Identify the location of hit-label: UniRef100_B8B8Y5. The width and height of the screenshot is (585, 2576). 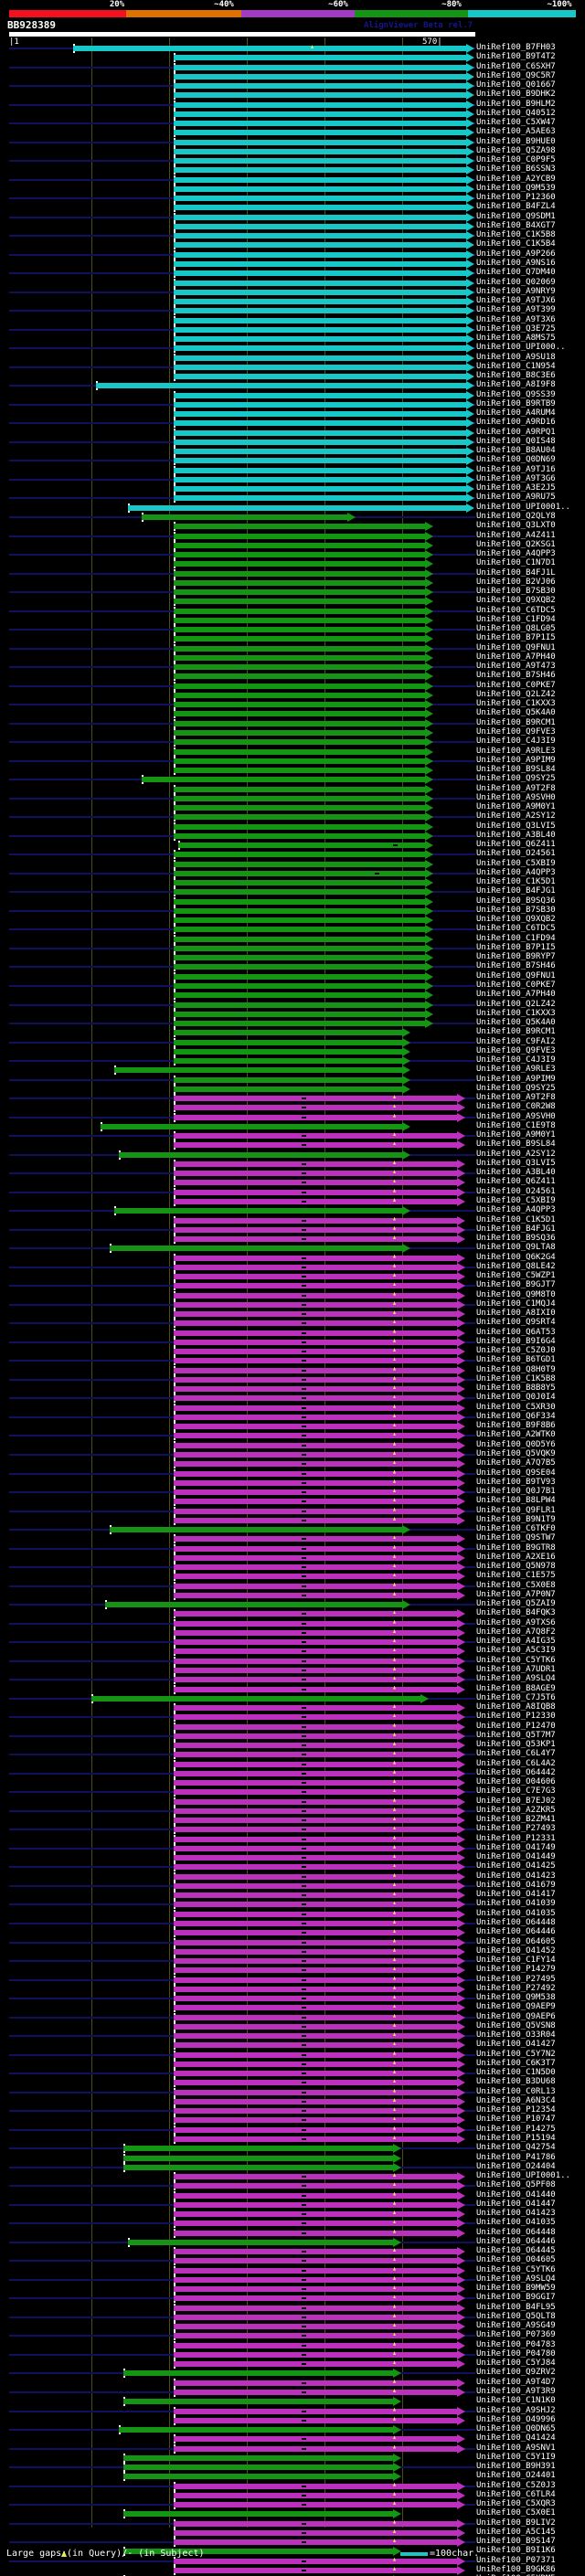
(516, 1388).